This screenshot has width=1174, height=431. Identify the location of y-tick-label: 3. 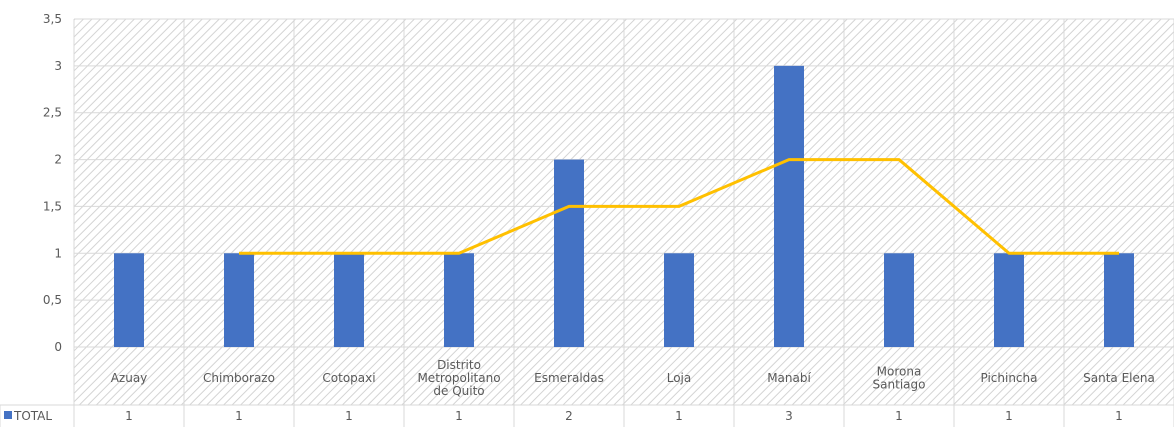
(58, 66).